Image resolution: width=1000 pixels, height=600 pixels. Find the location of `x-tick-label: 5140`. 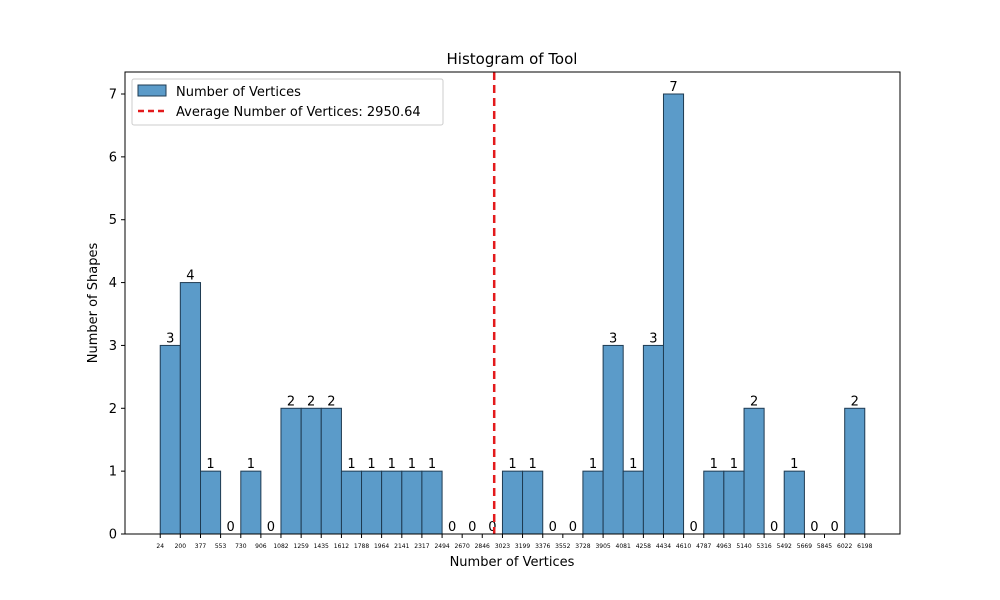

x-tick-label: 5140 is located at coordinates (743, 546).